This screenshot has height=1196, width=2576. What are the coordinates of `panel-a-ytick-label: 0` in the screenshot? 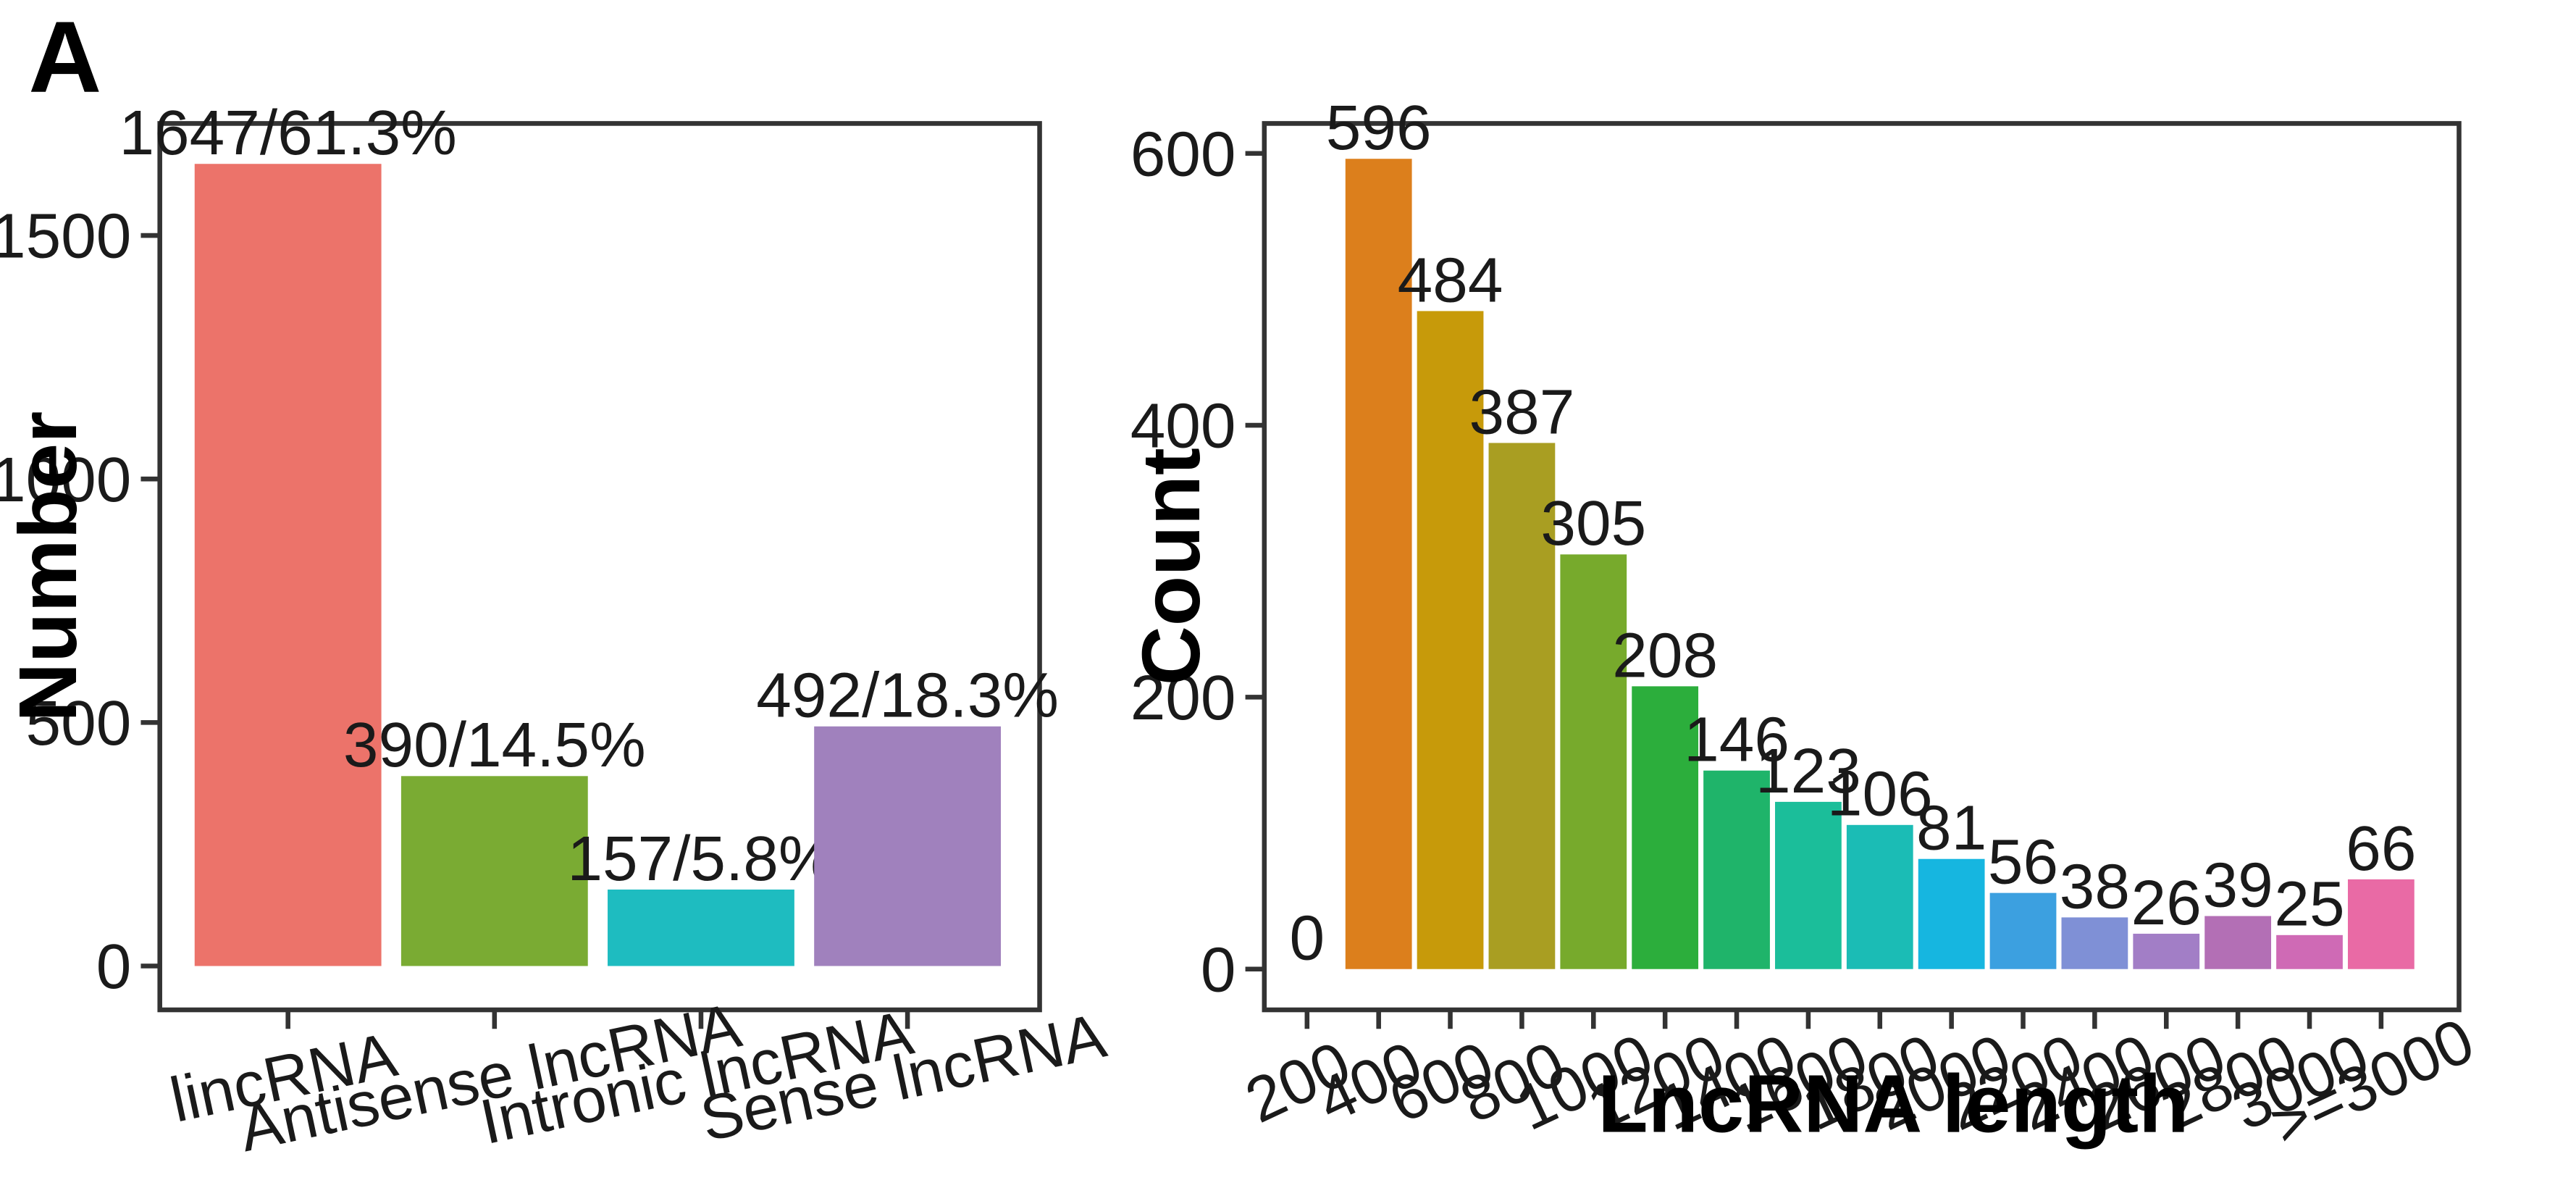 It's located at (114, 966).